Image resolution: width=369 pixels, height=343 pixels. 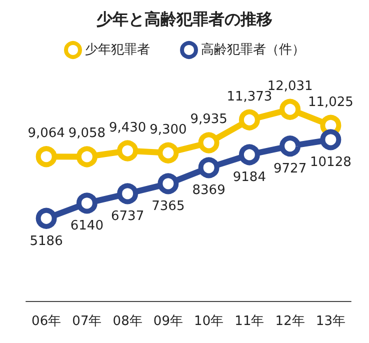 What do you see at coordinates (127, 128) in the screenshot?
I see `data-label: 9,430` at bounding box center [127, 128].